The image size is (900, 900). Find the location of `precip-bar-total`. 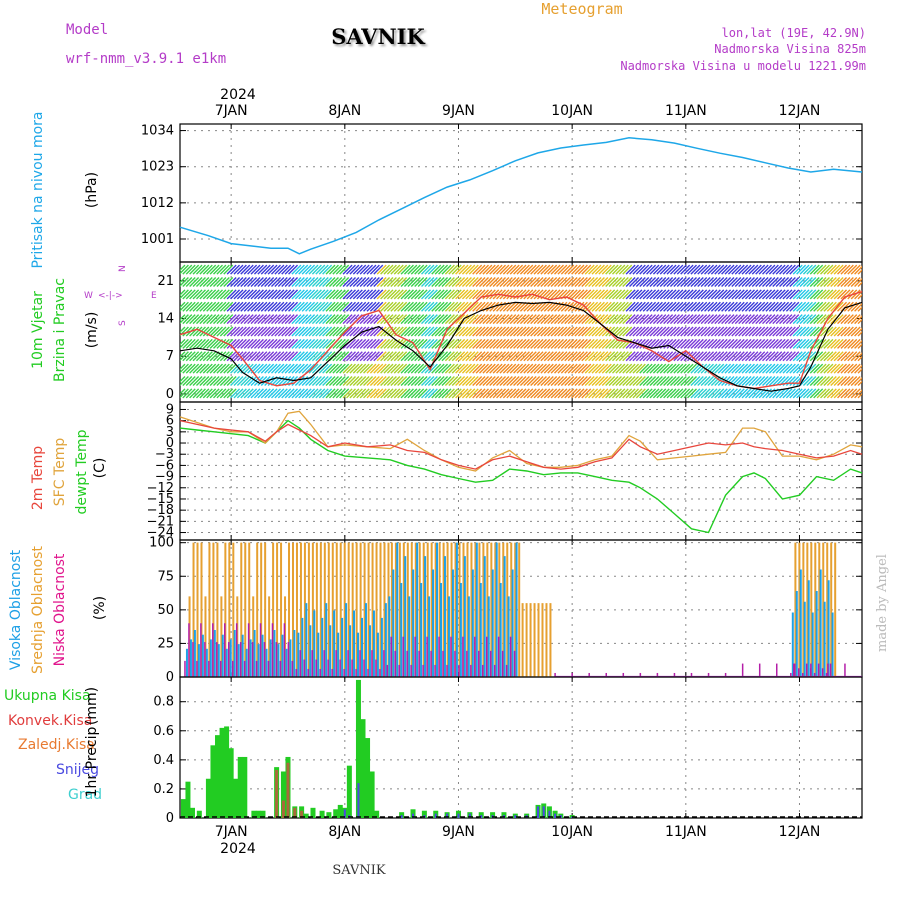

precip-bar-total is located at coordinates (188, 799).